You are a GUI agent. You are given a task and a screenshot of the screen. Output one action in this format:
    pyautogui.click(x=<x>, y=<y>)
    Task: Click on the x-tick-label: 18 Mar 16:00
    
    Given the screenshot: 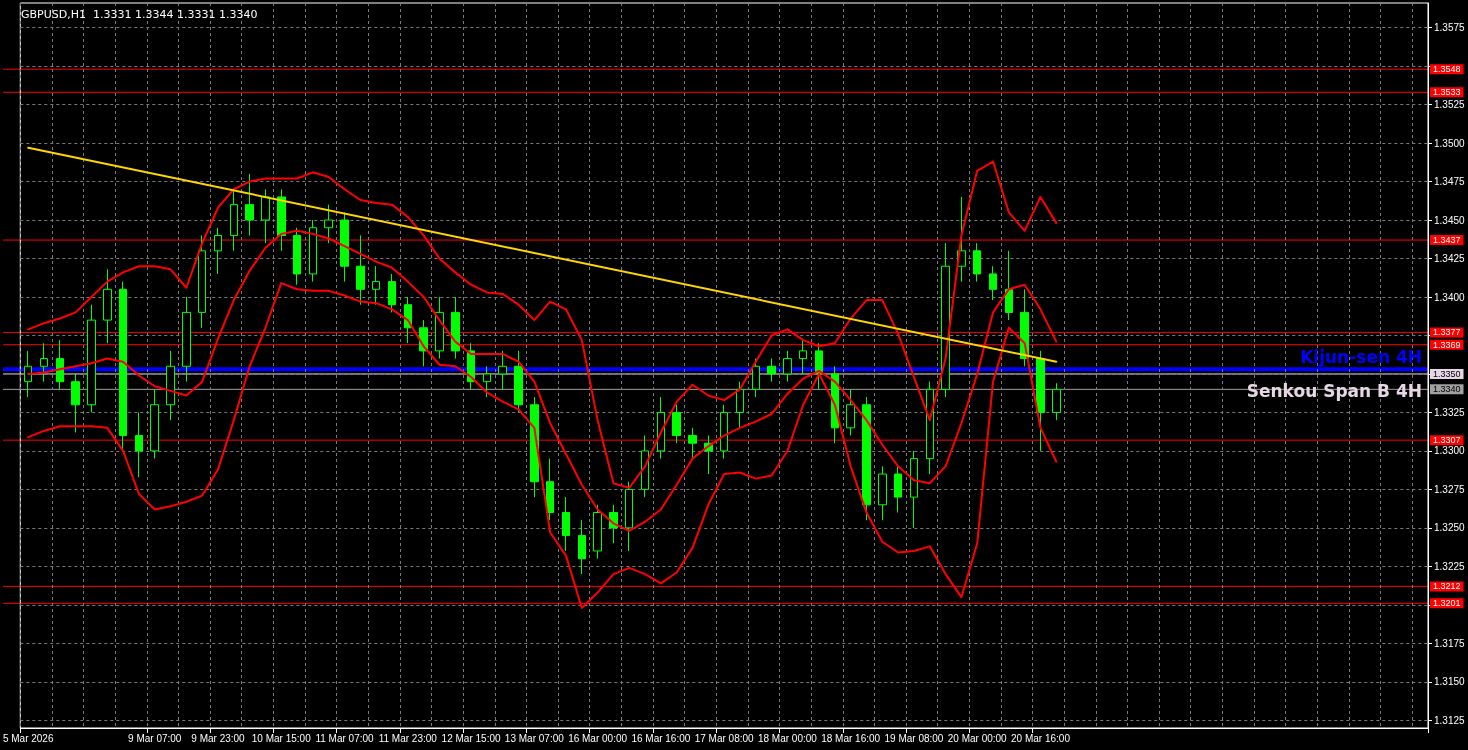 What is the action you would take?
    pyautogui.click(x=851, y=738)
    